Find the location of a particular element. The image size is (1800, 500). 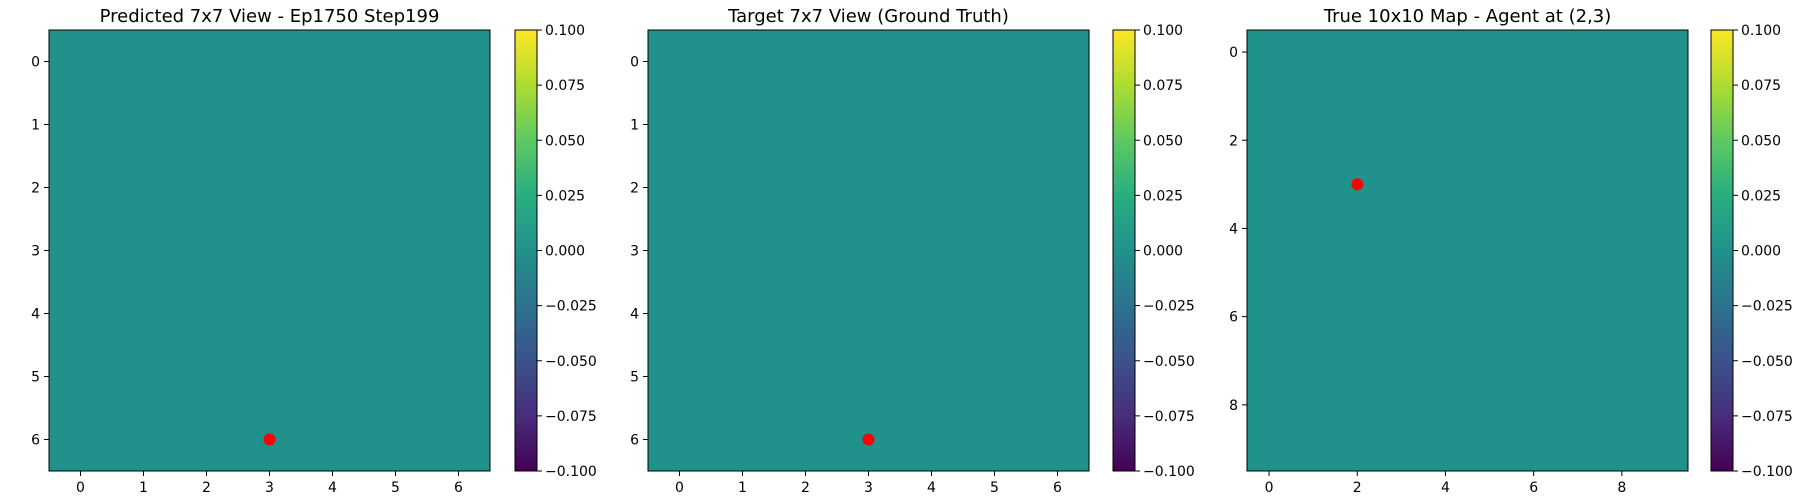

chart-title: Predicted 7x7 View - Ep1750 Step199 is located at coordinates (270, 16).